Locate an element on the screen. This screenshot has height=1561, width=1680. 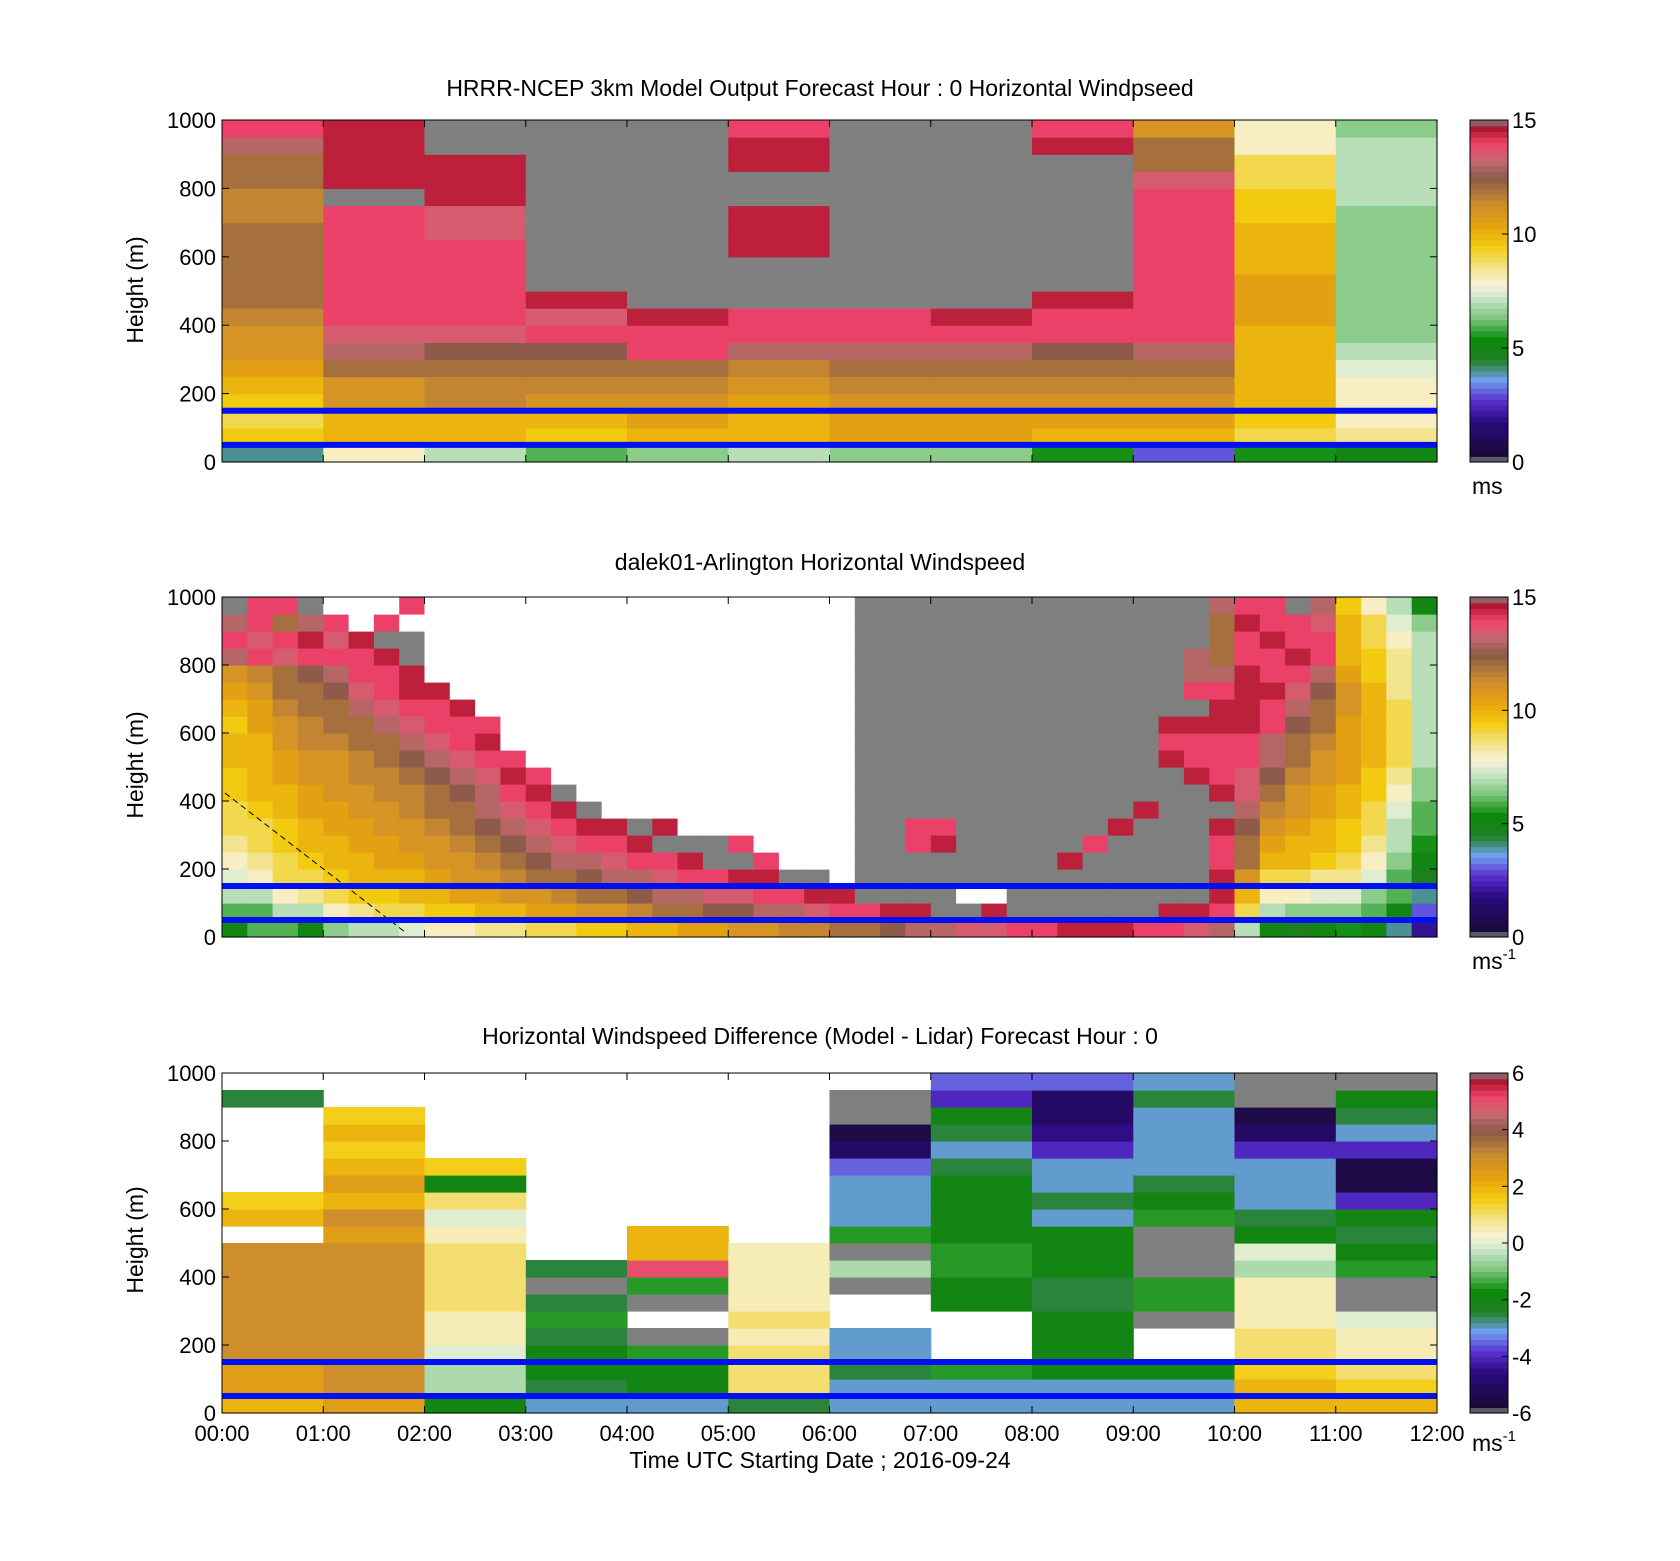
colorbar-frame is located at coordinates (1489, 291).